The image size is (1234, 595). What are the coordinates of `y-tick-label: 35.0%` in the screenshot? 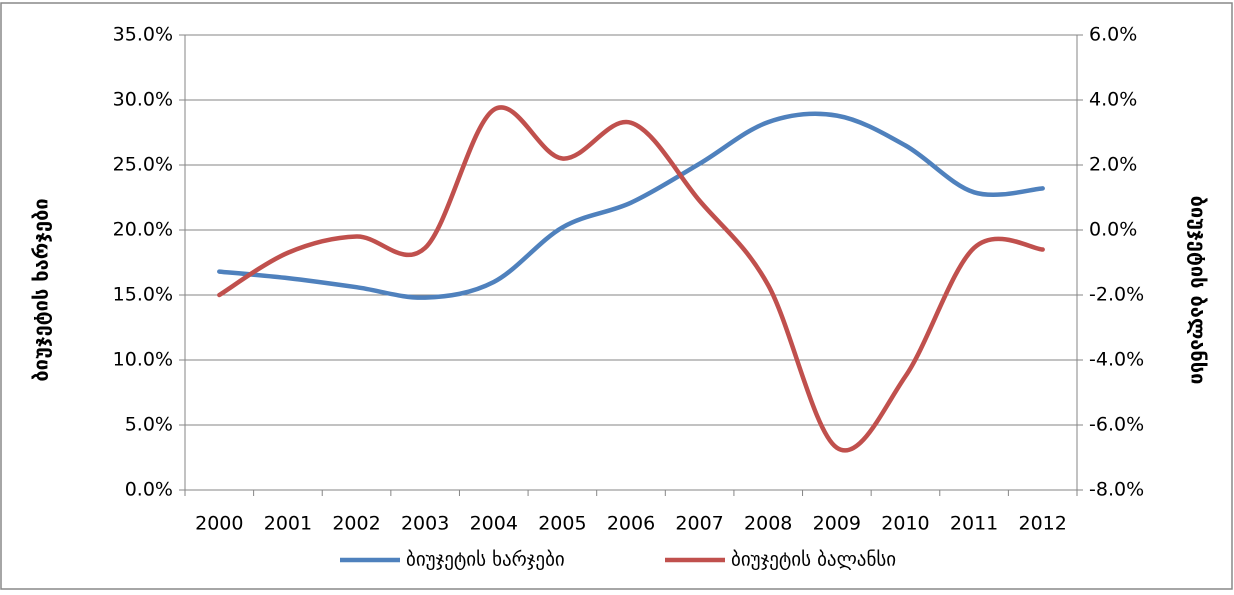 It's located at (143, 35).